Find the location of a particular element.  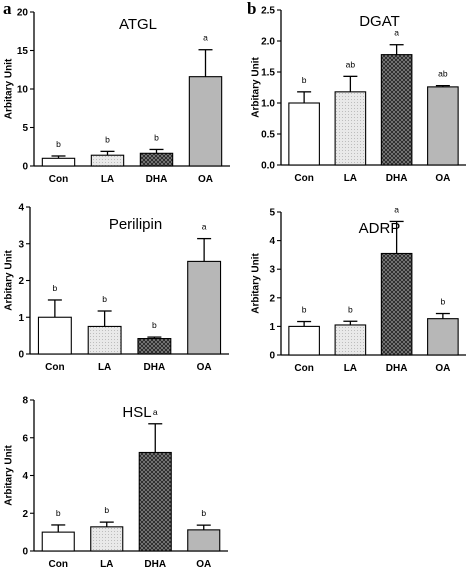

y-tick-label: 0.5 is located at coordinates (268, 135).